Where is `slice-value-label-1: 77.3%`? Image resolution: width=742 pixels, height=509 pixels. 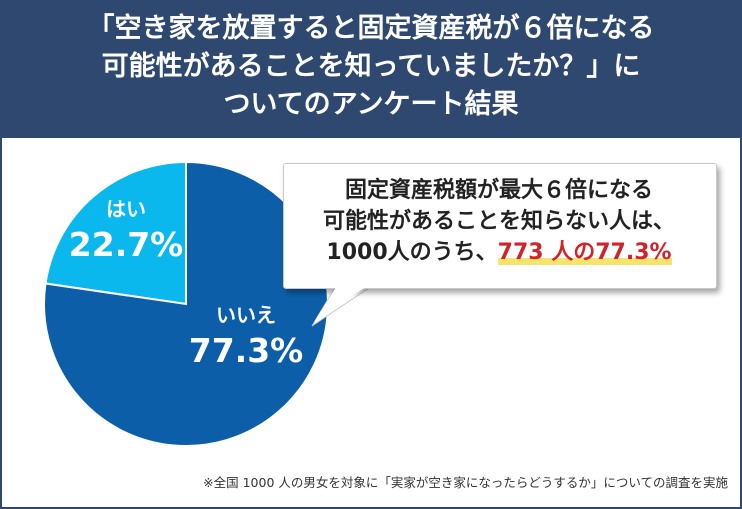 slice-value-label-1: 77.3% is located at coordinates (246, 350).